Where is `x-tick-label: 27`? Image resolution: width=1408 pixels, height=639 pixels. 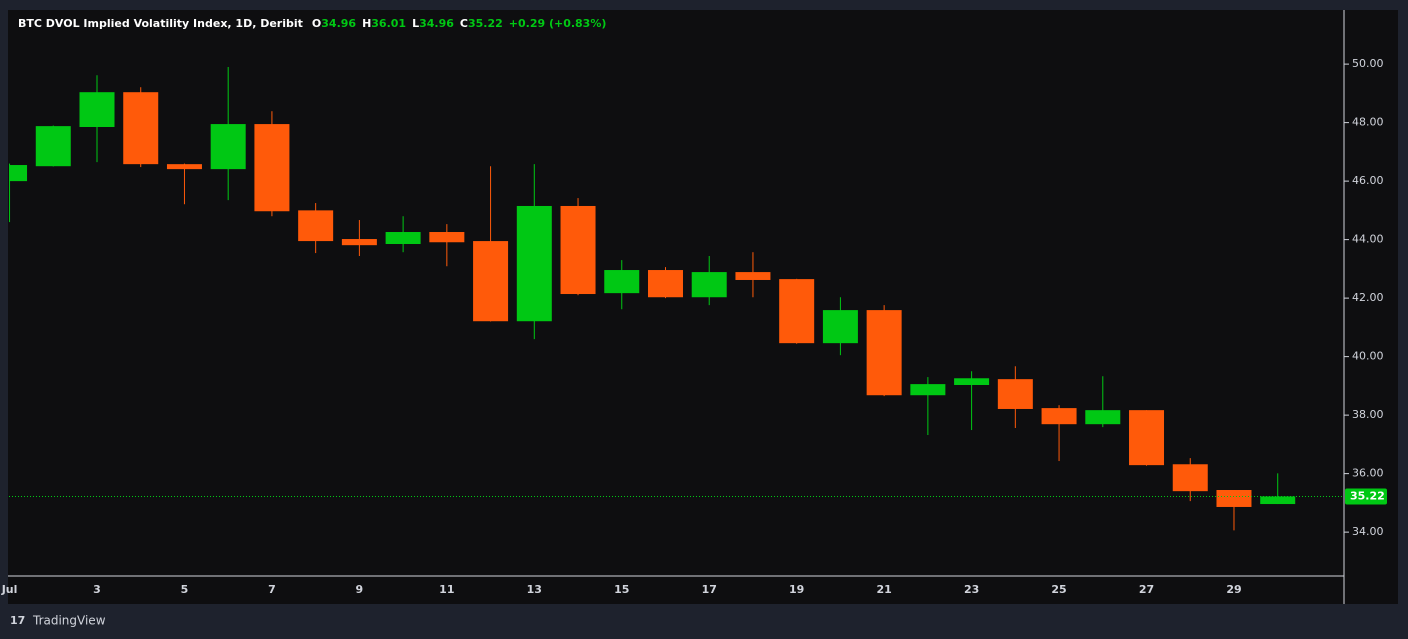
x-tick-label: 27 is located at coordinates (1146, 589).